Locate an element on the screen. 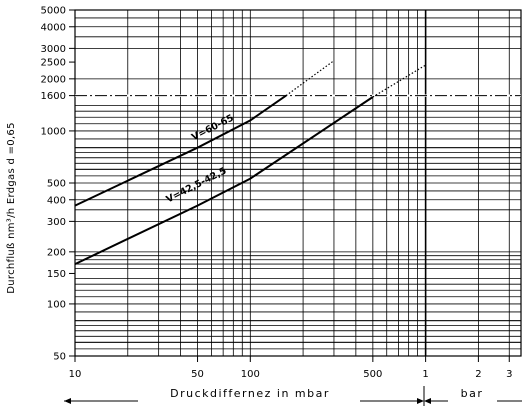 The height and width of the screenshot is (410, 522). x-tick-label: 500 is located at coordinates (372, 374).